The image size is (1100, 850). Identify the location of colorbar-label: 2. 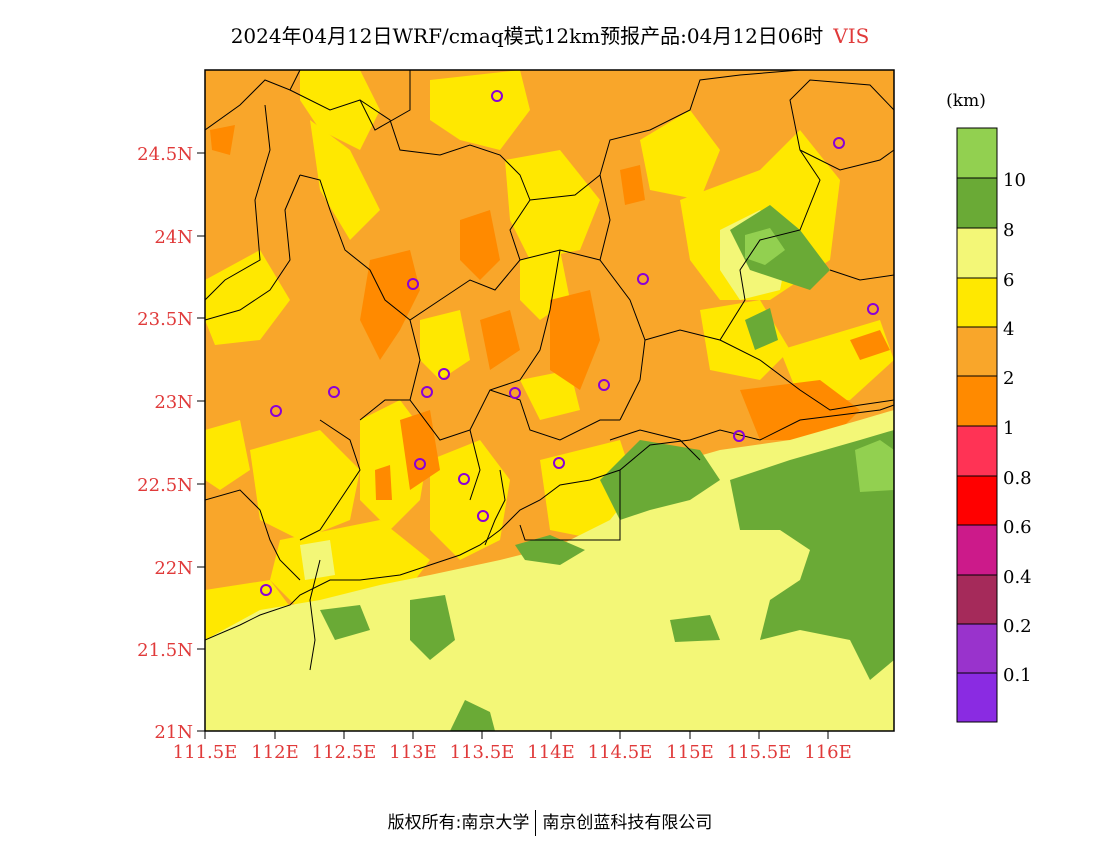
(1008, 378).